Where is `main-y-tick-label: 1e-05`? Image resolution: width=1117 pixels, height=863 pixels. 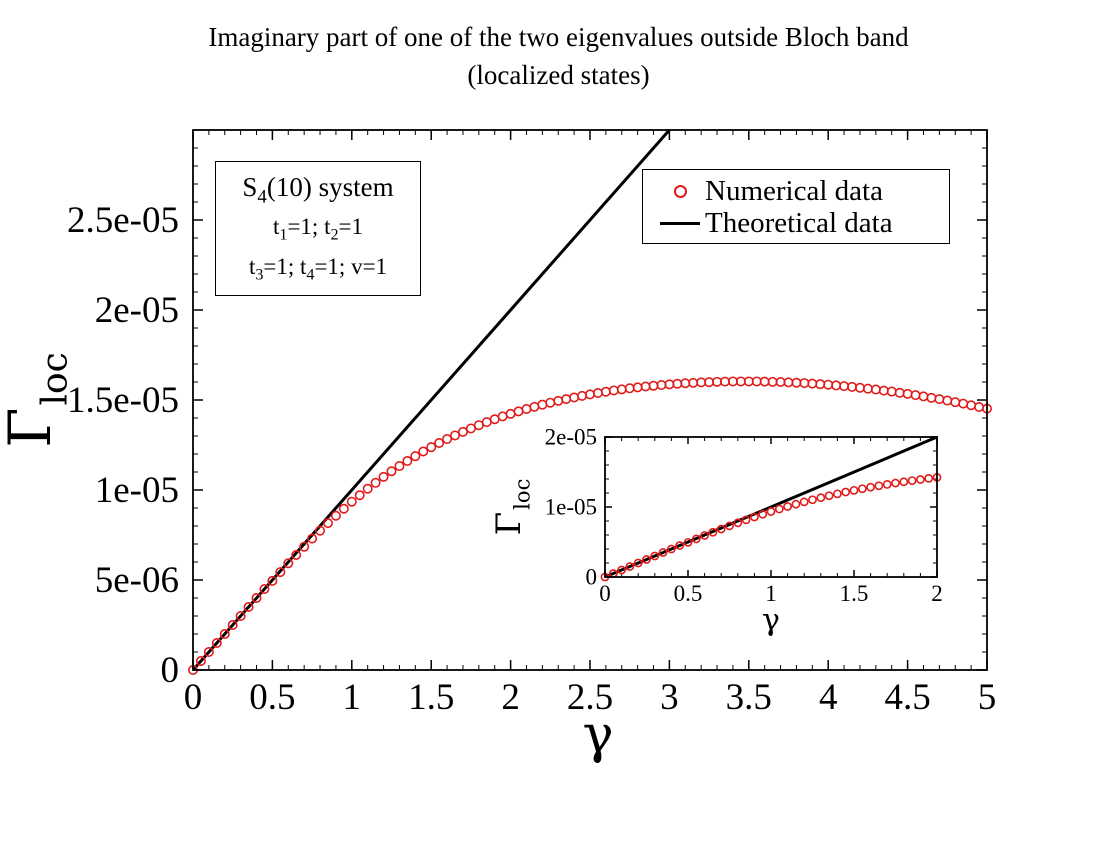 main-y-tick-label: 1e-05 is located at coordinates (137, 490).